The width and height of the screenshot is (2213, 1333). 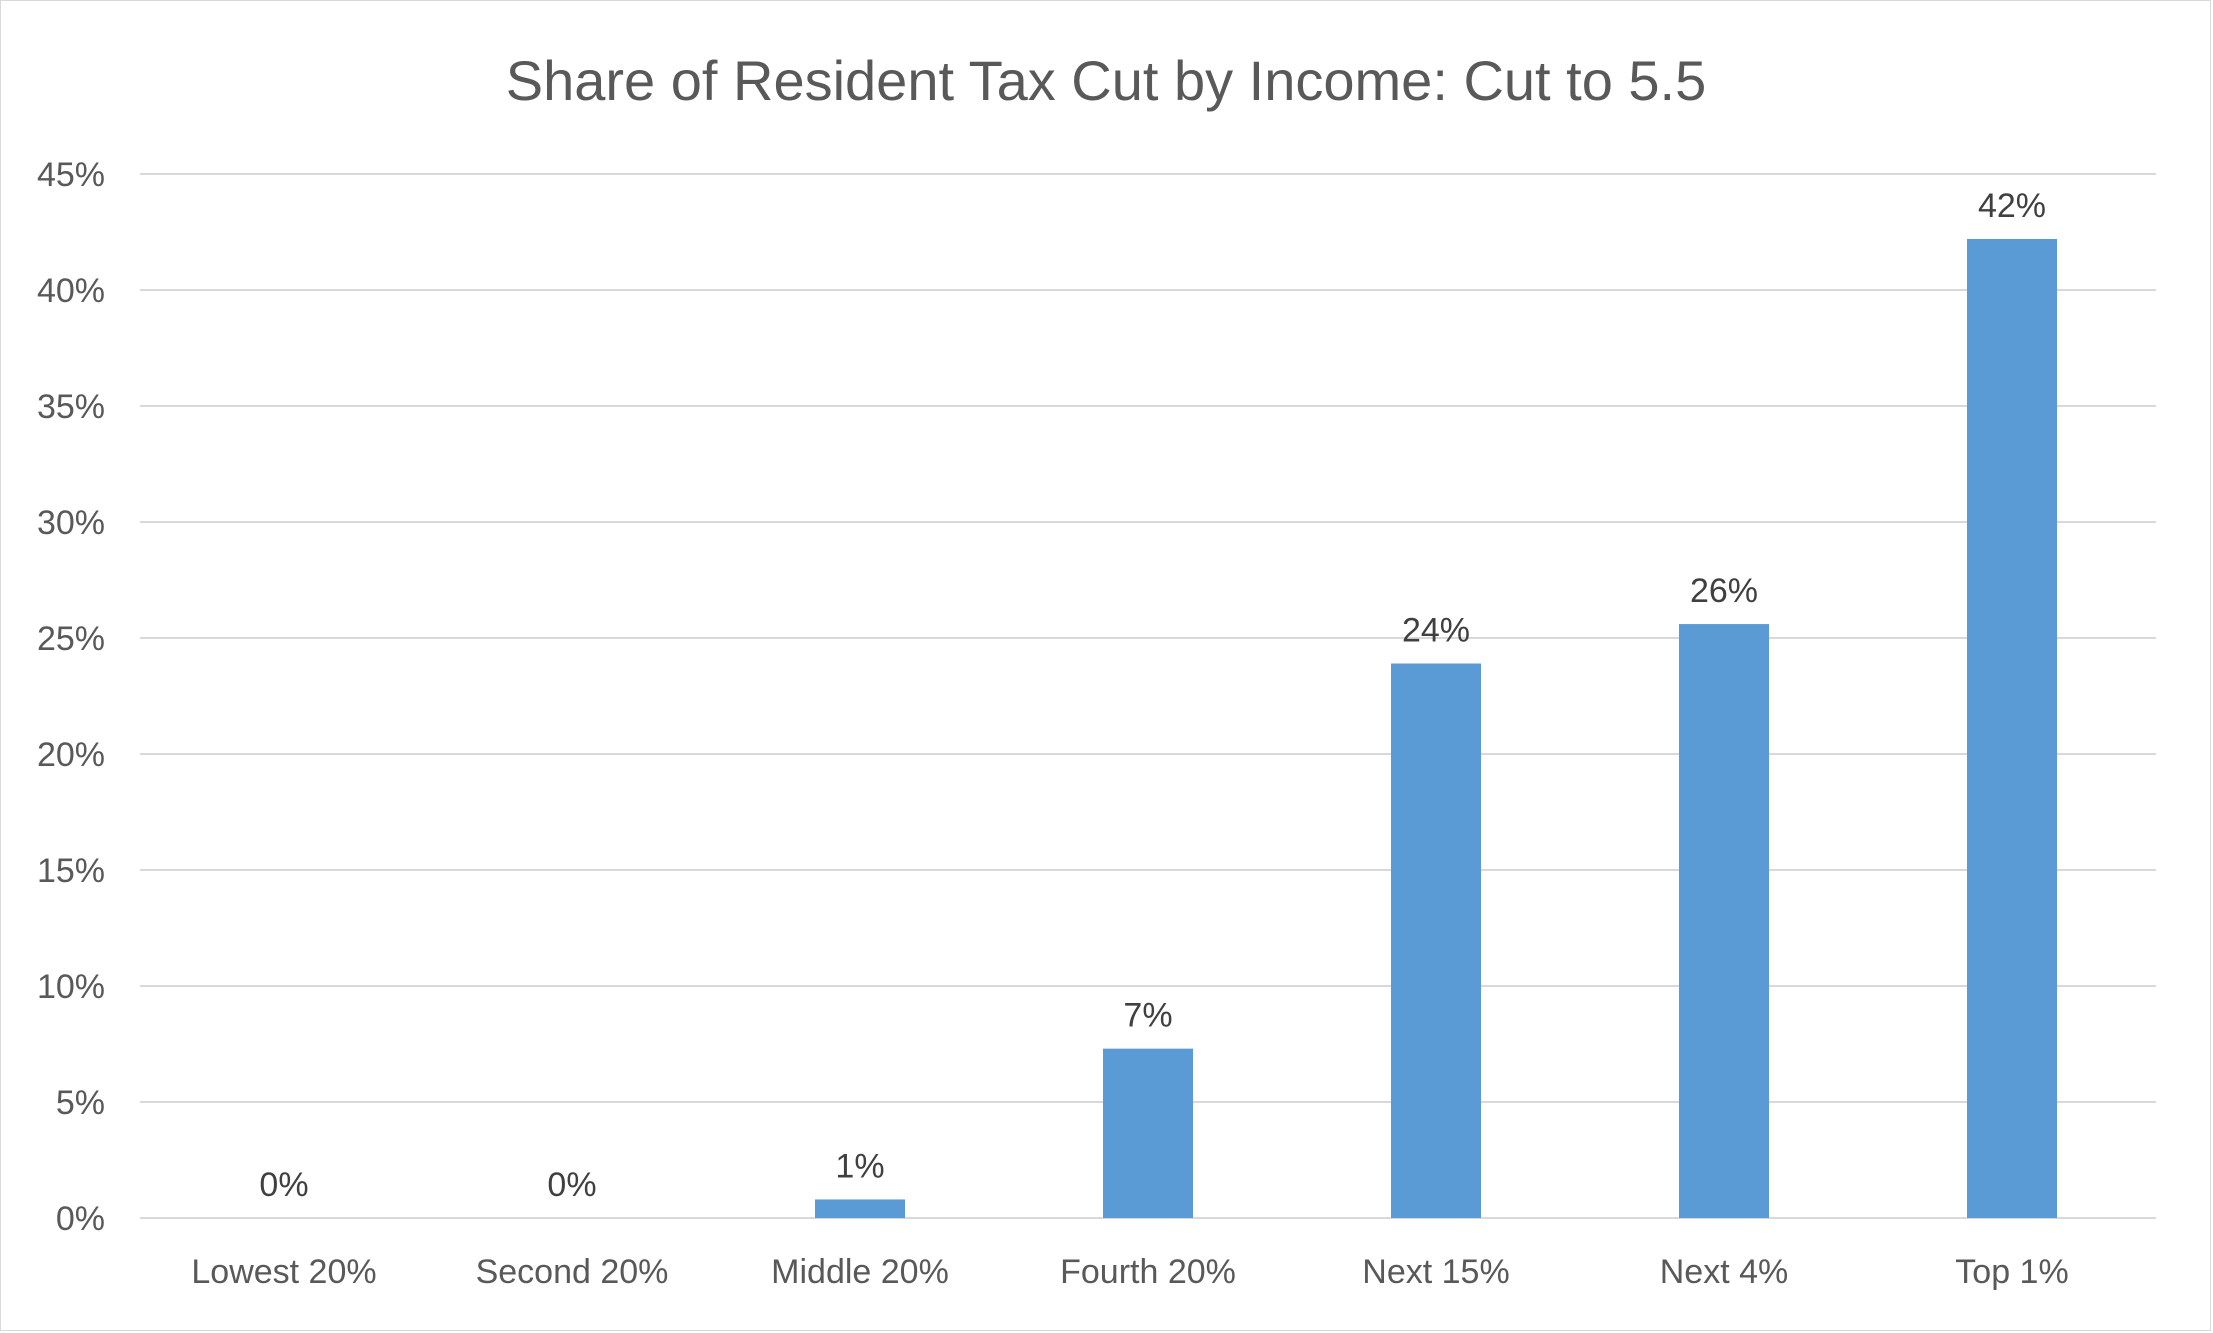 I want to click on y-tick-label: 30%, so click(x=71, y=523).